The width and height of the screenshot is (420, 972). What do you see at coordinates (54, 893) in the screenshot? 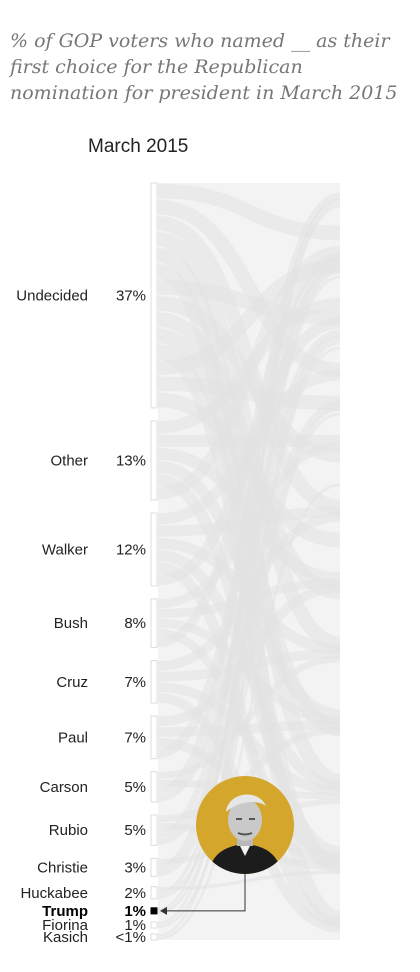
I see `label-huckabee: Huckabee` at bounding box center [54, 893].